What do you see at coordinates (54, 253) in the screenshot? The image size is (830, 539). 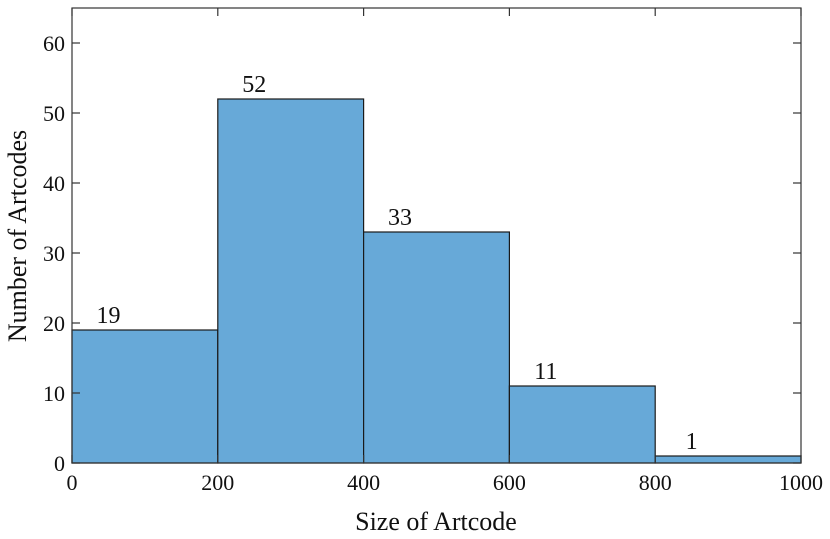 I see `y-tick-label-3: 30` at bounding box center [54, 253].